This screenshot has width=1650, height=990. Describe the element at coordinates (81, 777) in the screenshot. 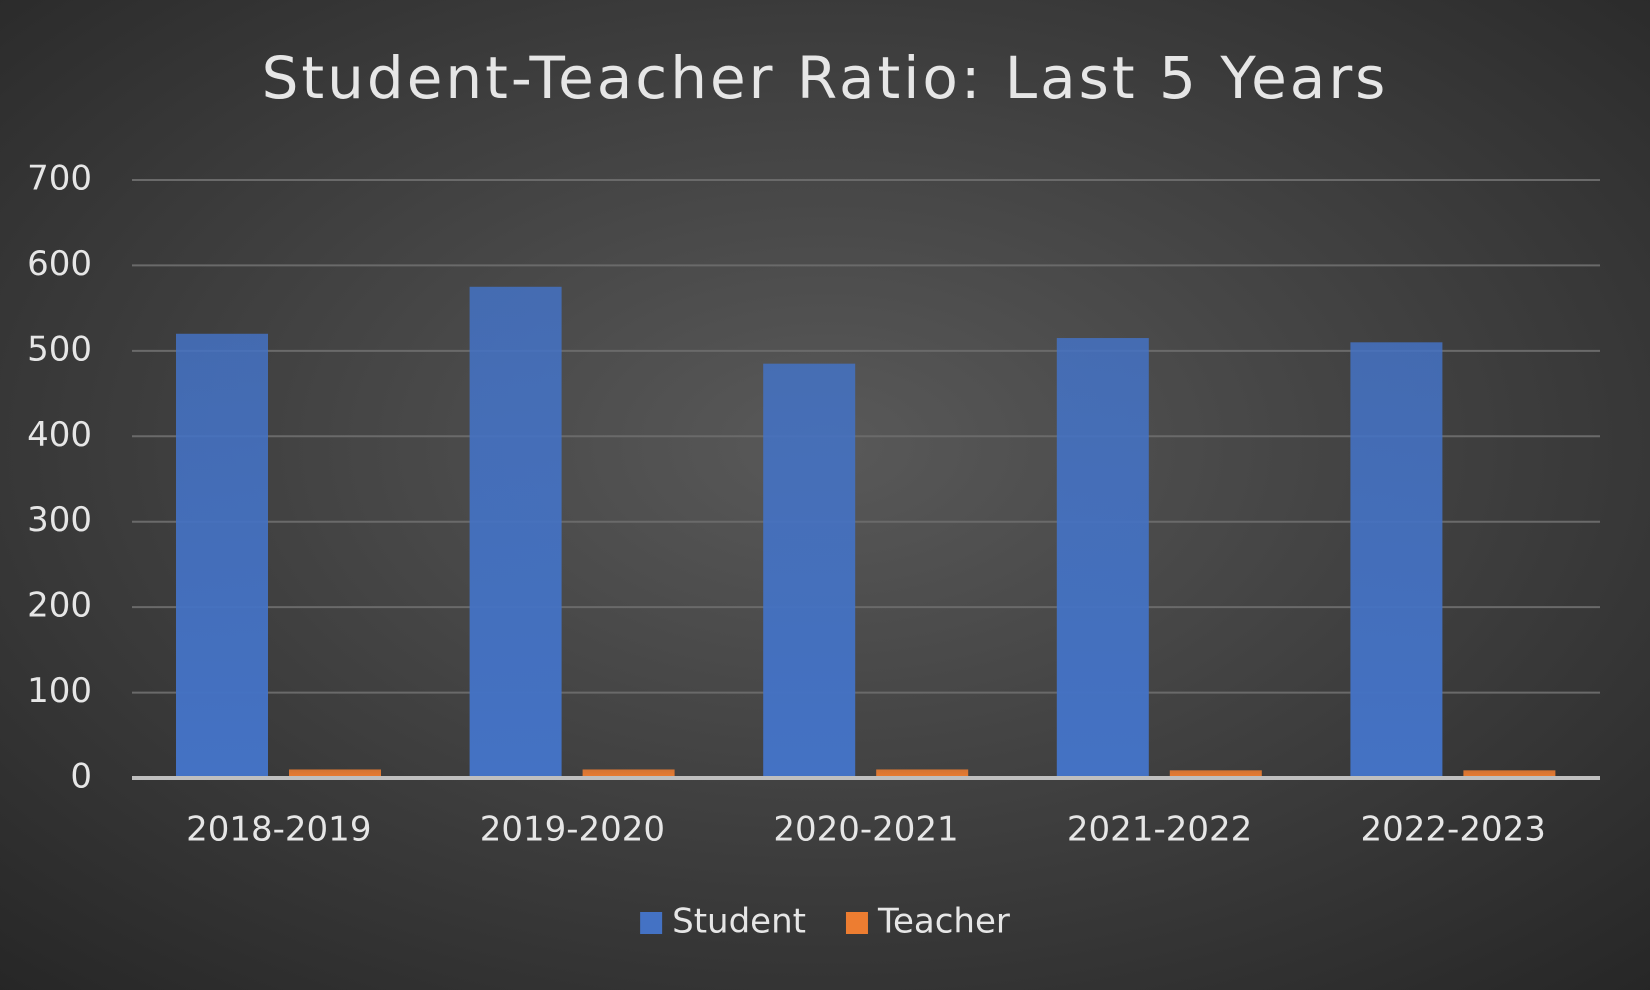

I see `y-tick-label: 0` at that location.